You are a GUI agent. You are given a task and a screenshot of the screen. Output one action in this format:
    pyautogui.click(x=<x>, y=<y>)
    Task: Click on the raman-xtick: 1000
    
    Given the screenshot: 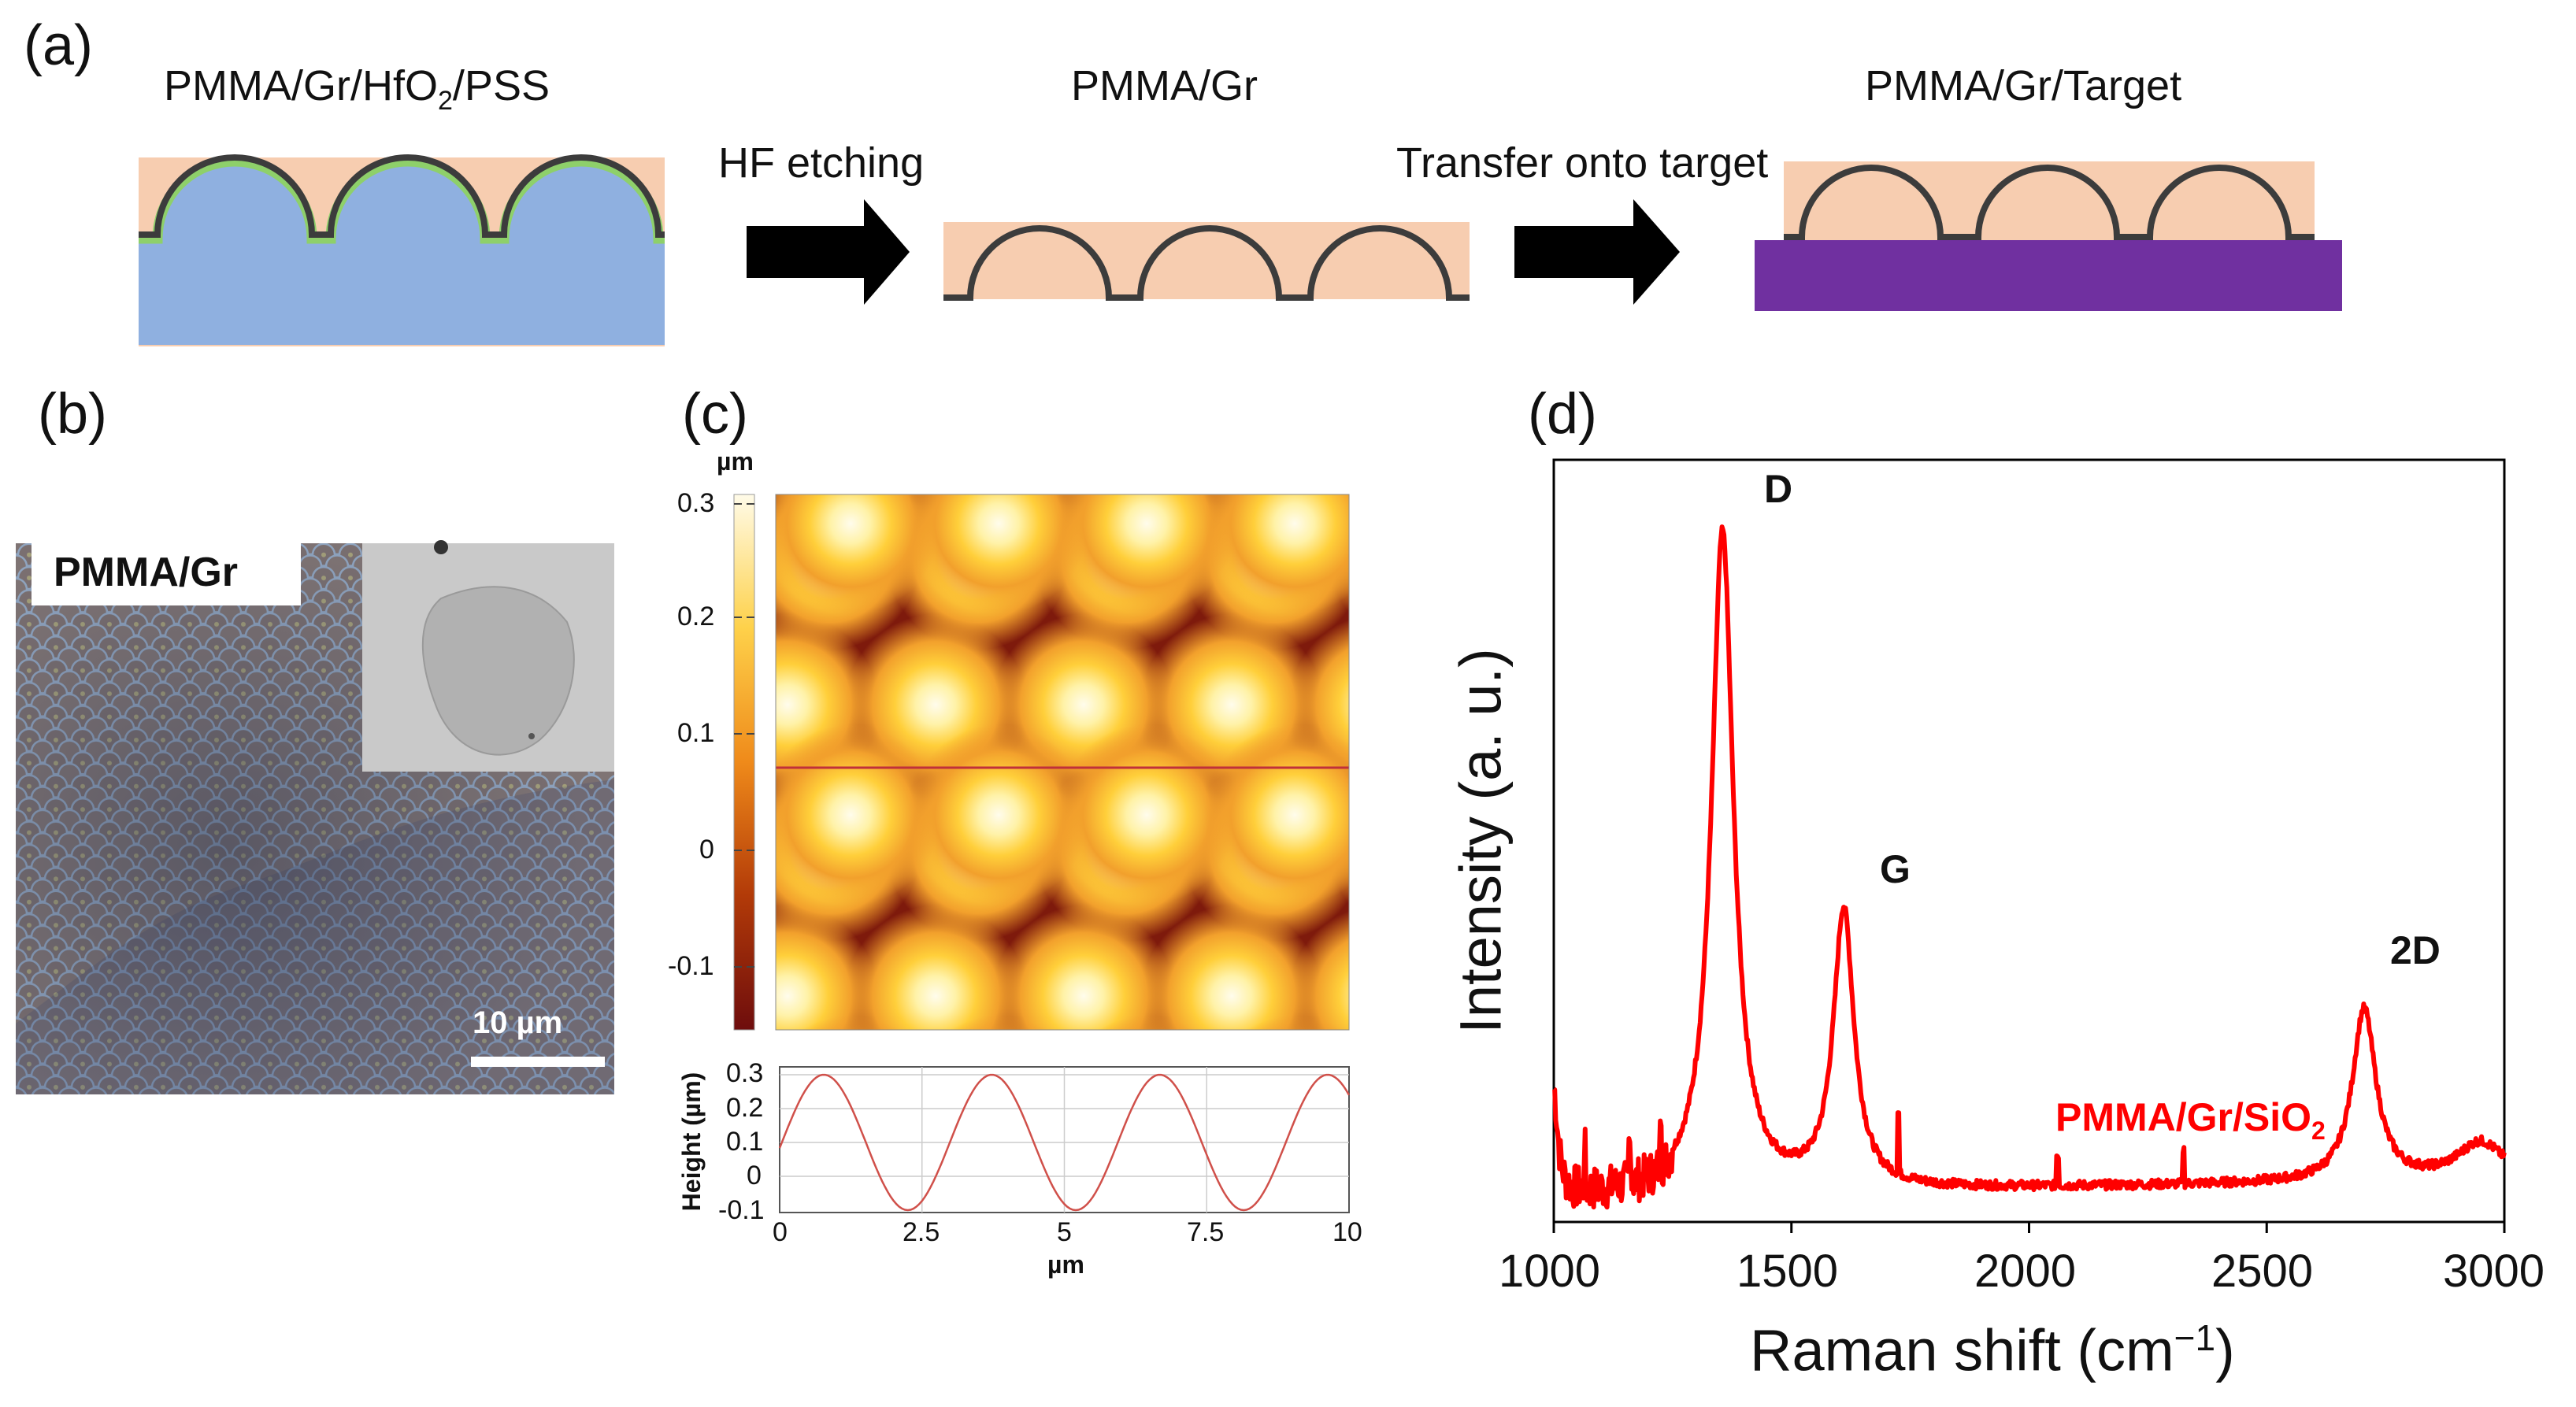 What is the action you would take?
    pyautogui.click(x=1550, y=1271)
    